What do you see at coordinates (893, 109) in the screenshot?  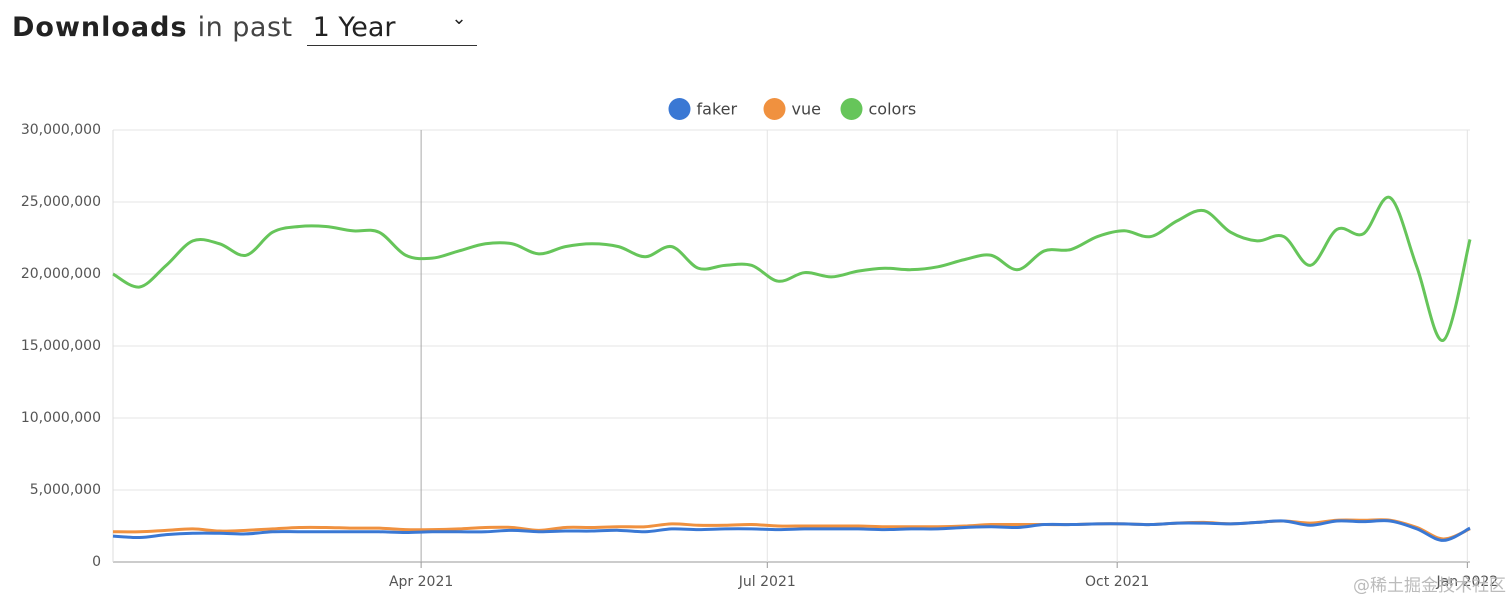 I see `legend-label: colors` at bounding box center [893, 109].